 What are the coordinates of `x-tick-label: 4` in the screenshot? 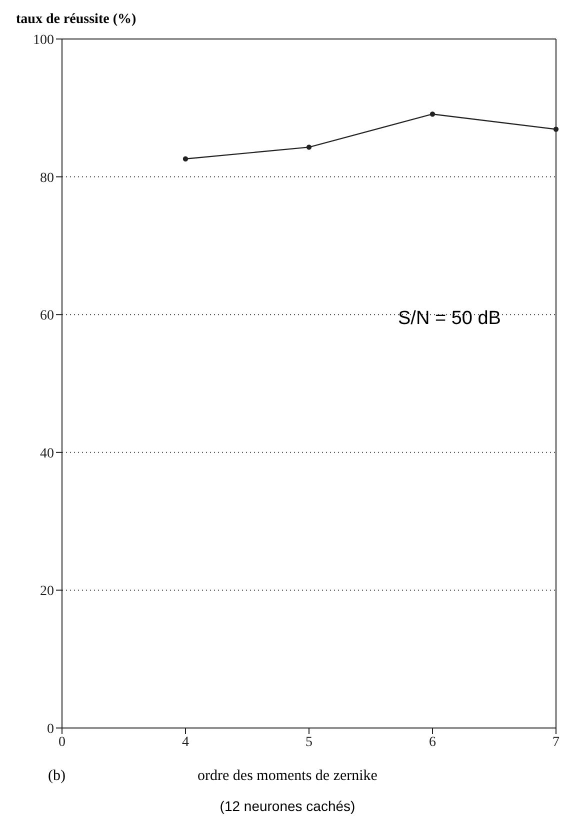 It's located at (185, 742).